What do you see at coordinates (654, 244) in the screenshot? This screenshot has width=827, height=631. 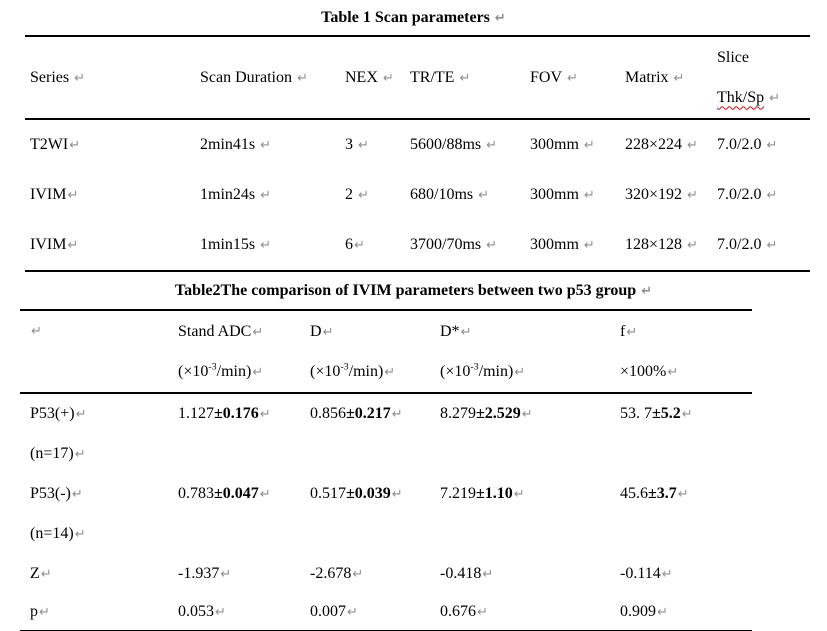 I see `matrix-value: 128×128` at bounding box center [654, 244].